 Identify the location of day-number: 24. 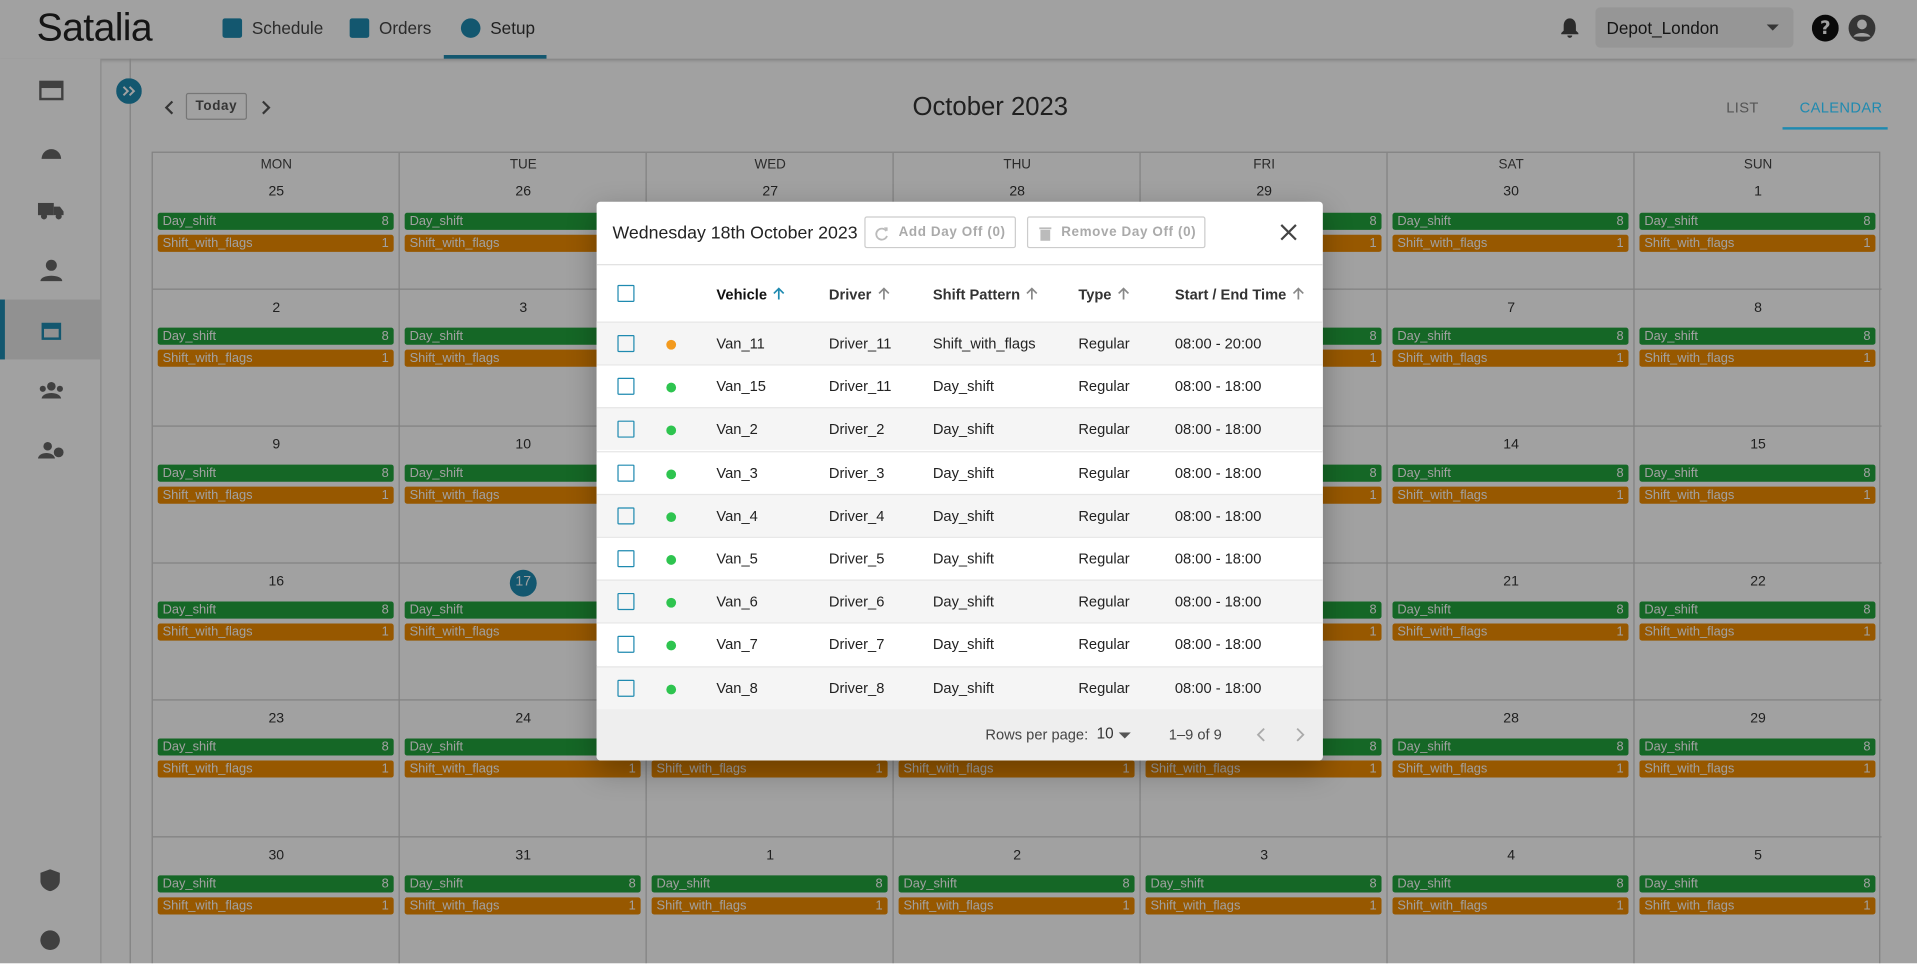
(523, 719).